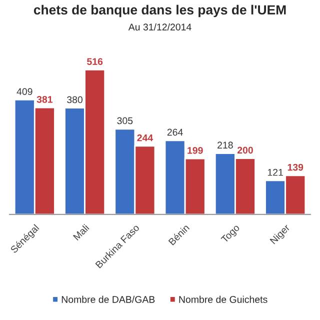  What do you see at coordinates (175, 132) in the screenshot?
I see `data-label: 264` at bounding box center [175, 132].